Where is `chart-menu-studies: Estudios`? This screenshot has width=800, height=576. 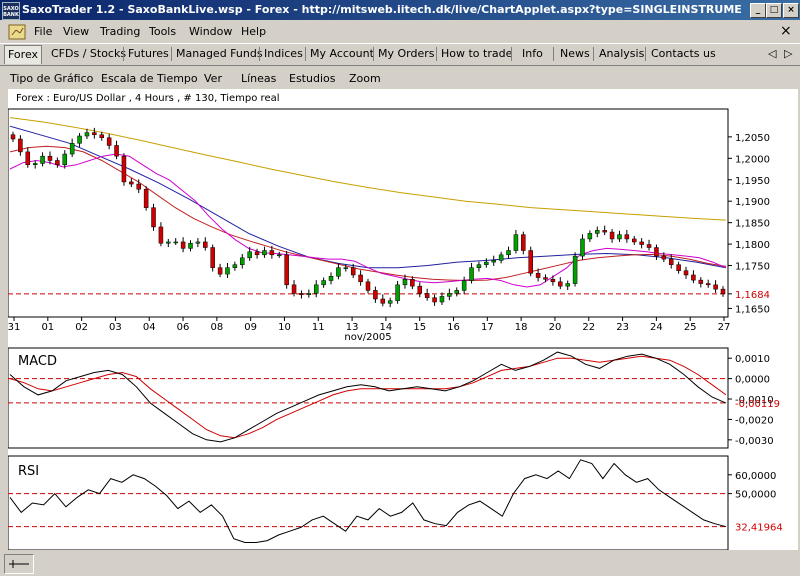
chart-menu-studies: Estudios is located at coordinates (312, 78).